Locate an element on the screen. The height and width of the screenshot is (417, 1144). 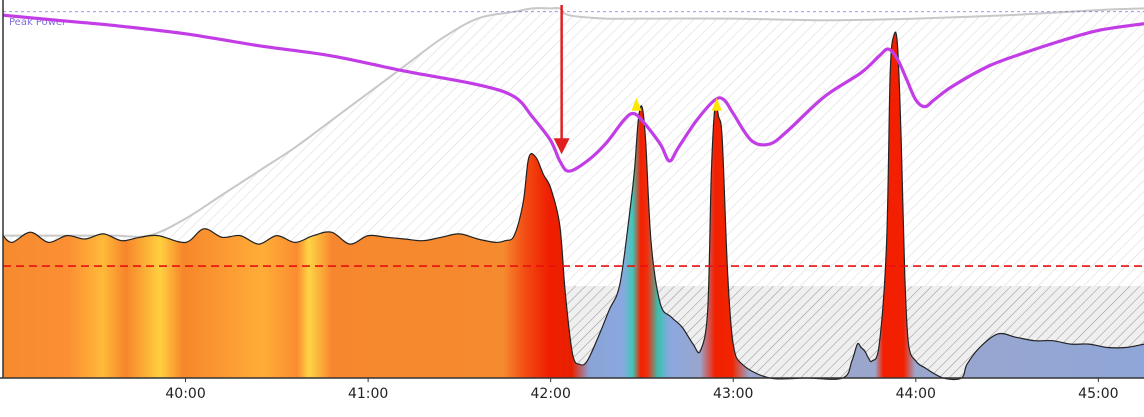
x-tick-label: 40:00 is located at coordinates (185, 394).